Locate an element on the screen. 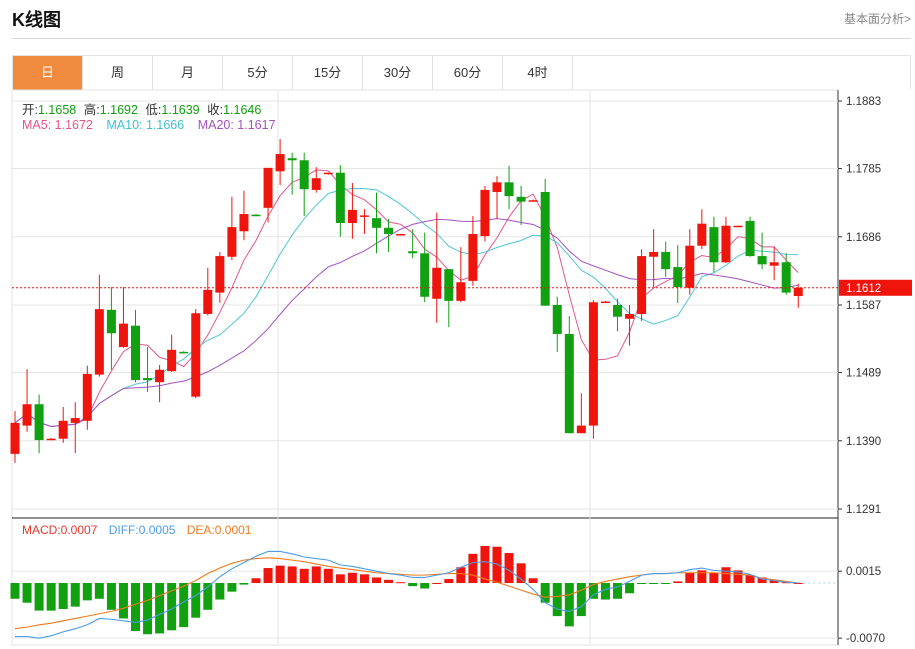 Image resolution: width=915 pixels, height=649 pixels. page-title: K线图 is located at coordinates (36, 20).